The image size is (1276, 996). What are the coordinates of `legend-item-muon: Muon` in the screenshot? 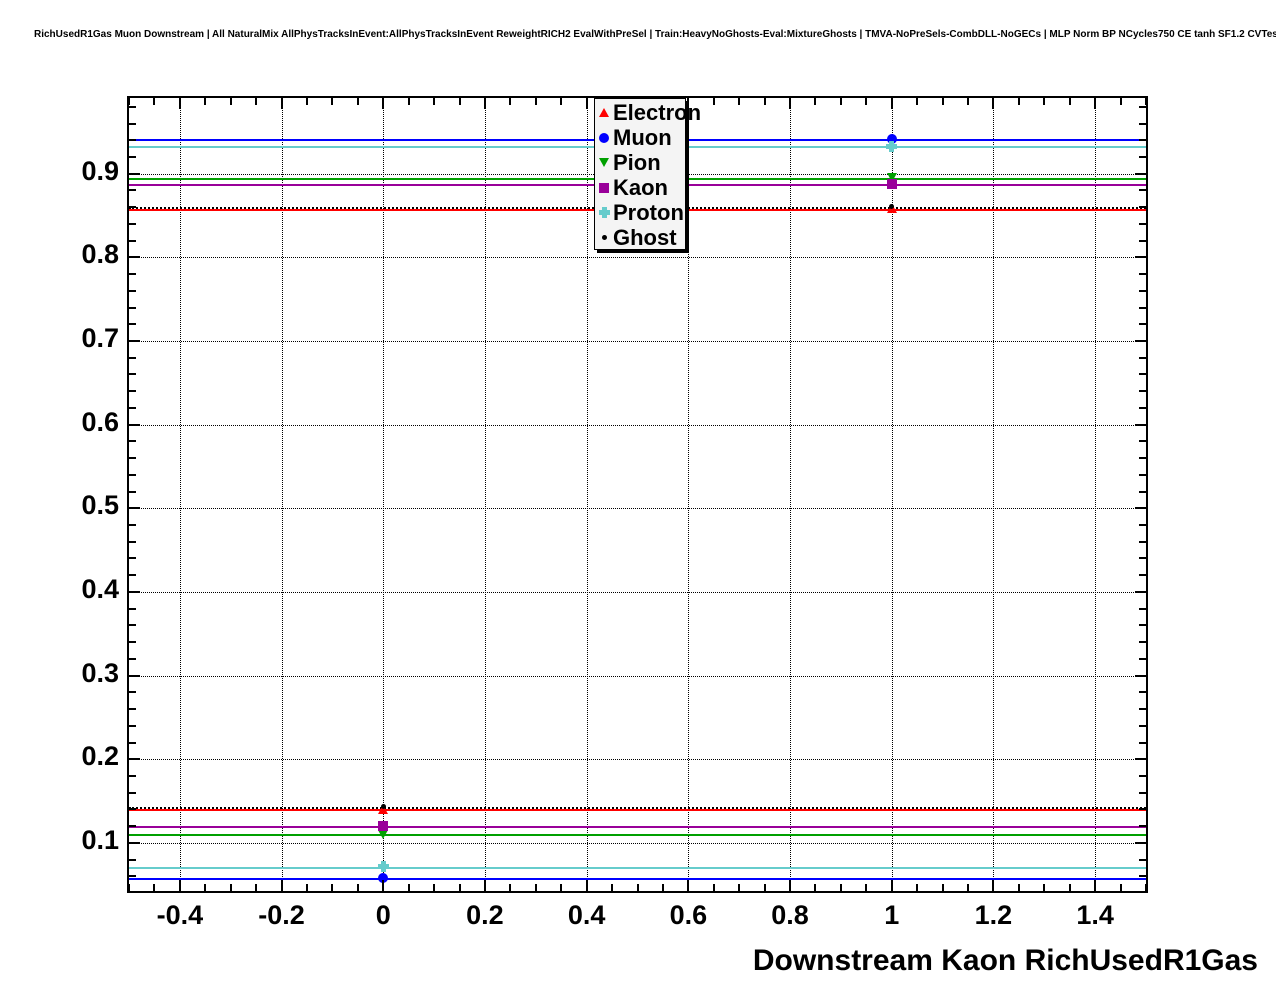 It's located at (640, 137).